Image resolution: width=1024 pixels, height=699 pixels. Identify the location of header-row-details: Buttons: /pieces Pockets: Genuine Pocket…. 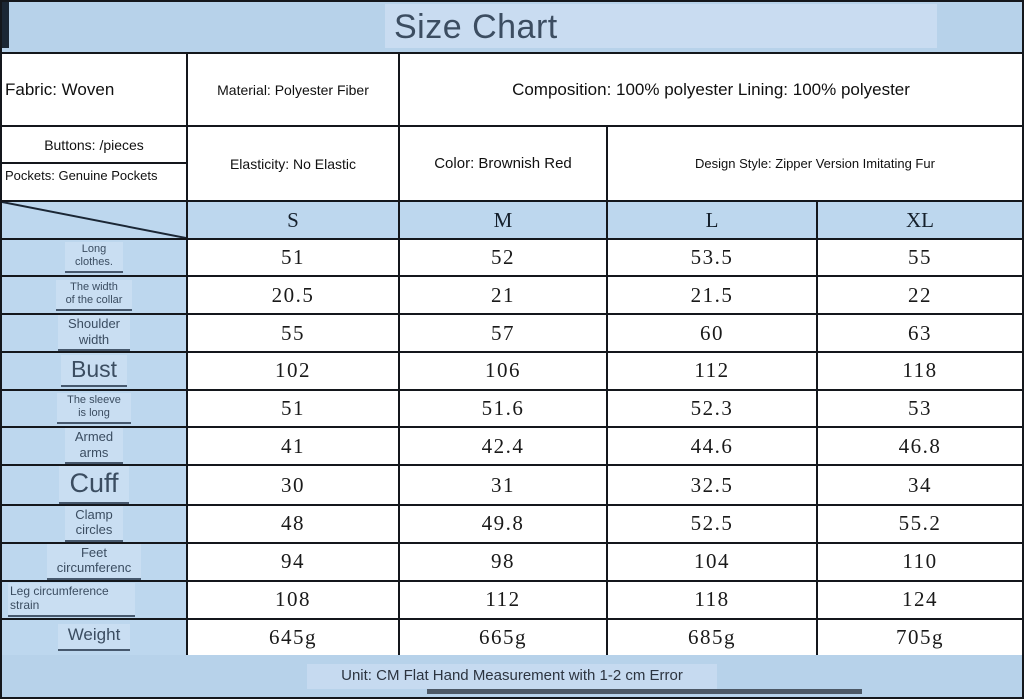
(512, 164).